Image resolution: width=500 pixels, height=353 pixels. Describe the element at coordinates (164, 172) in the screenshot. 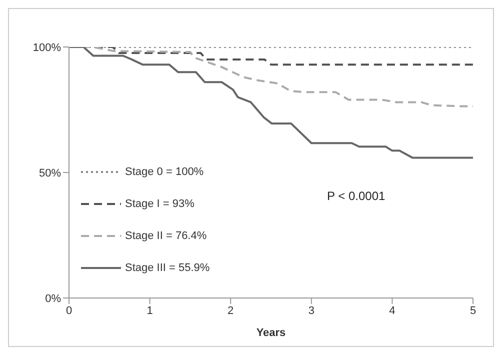

I see `legend-label: Stage 0 = 100%` at that location.